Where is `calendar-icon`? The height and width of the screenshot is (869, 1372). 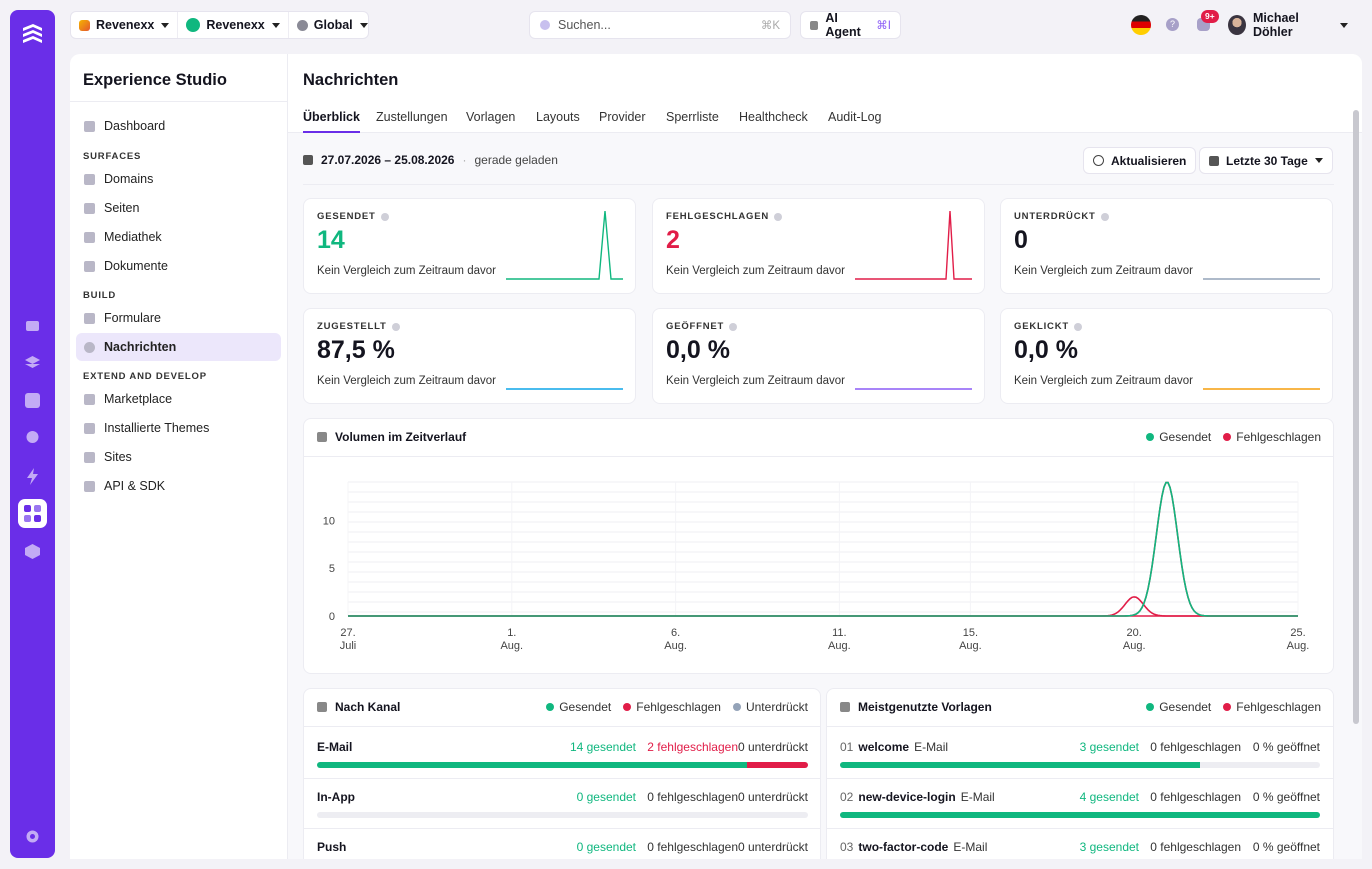 calendar-icon is located at coordinates (1214, 160).